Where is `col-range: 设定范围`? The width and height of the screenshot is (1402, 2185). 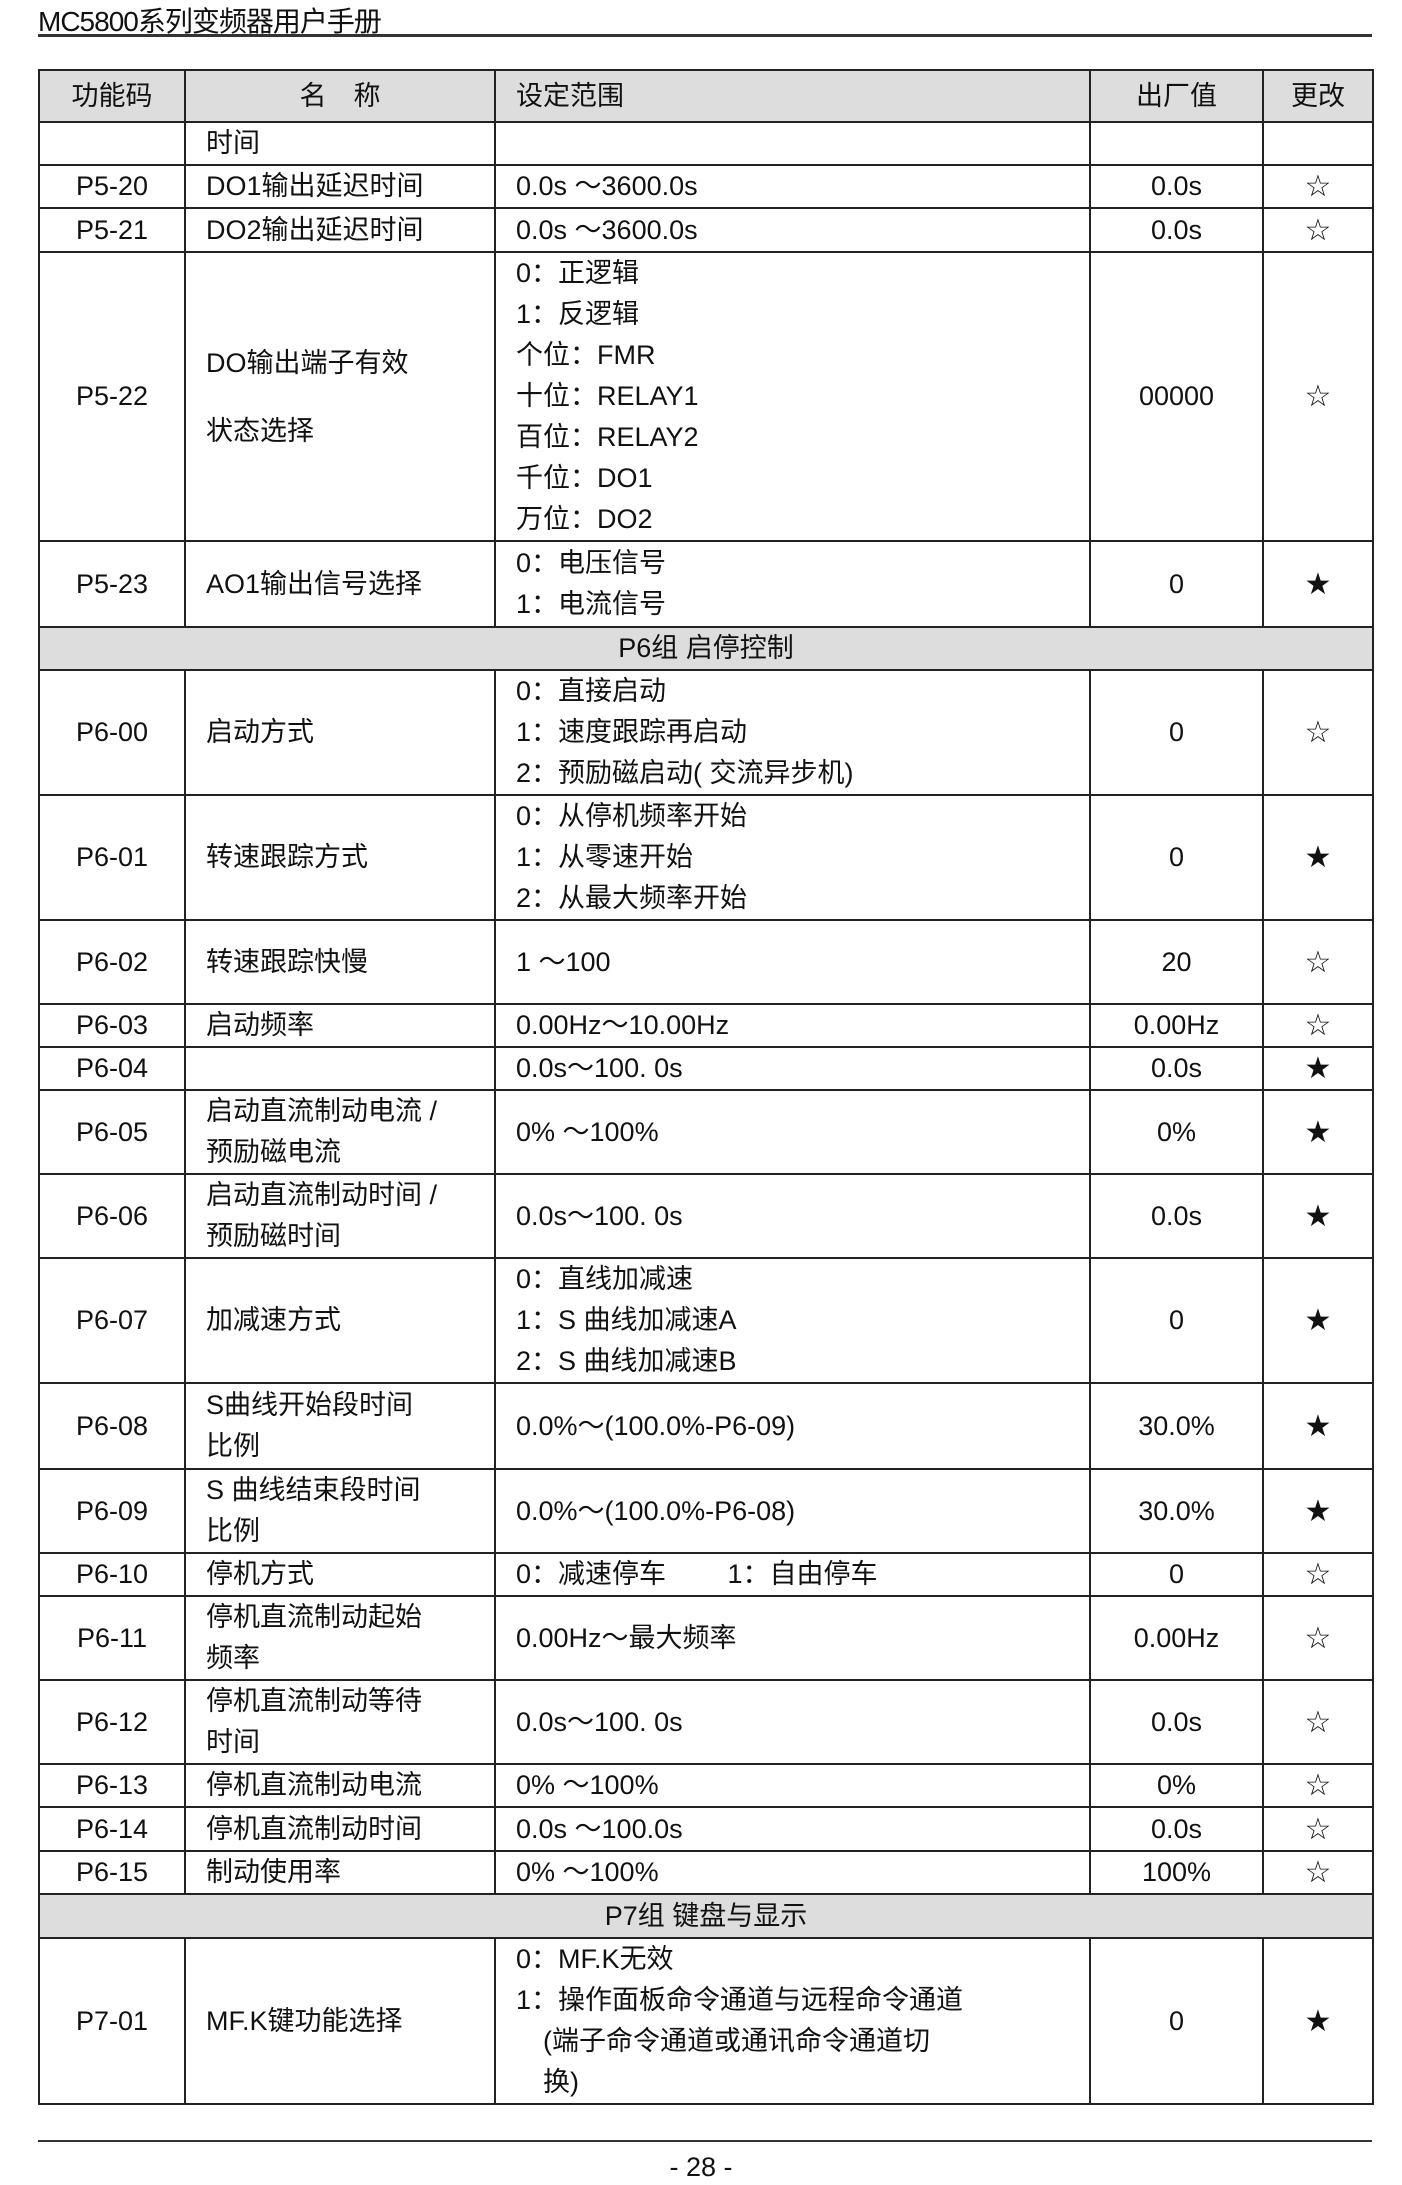
col-range: 设定范围 is located at coordinates (792, 96).